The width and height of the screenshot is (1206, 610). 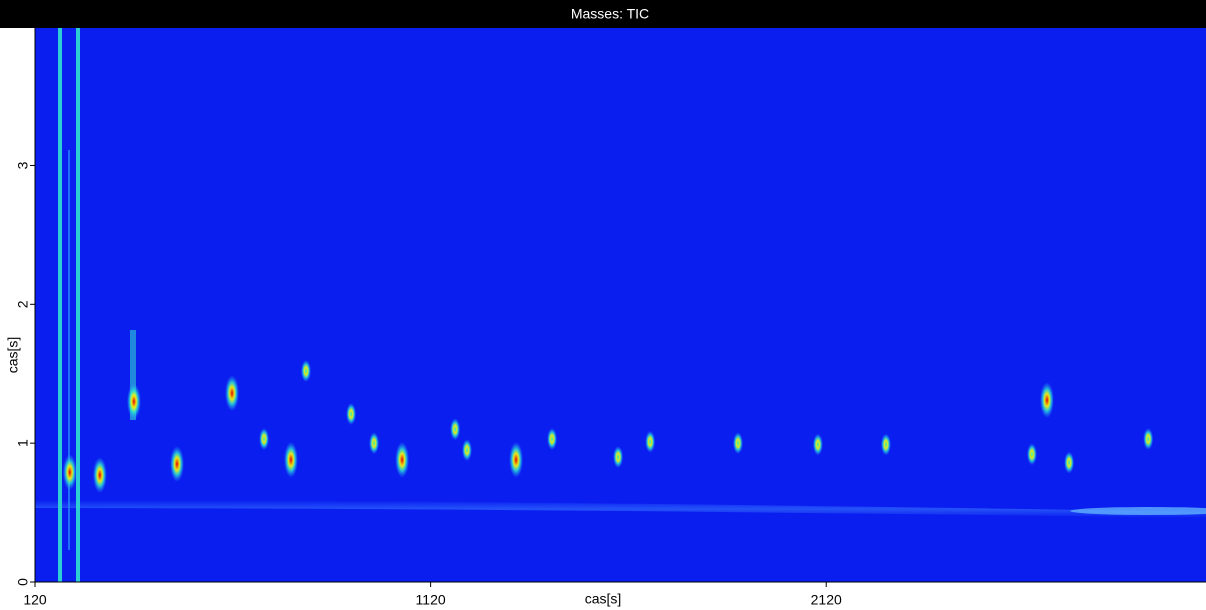 What do you see at coordinates (35, 600) in the screenshot?
I see `x-tick-label: 120` at bounding box center [35, 600].